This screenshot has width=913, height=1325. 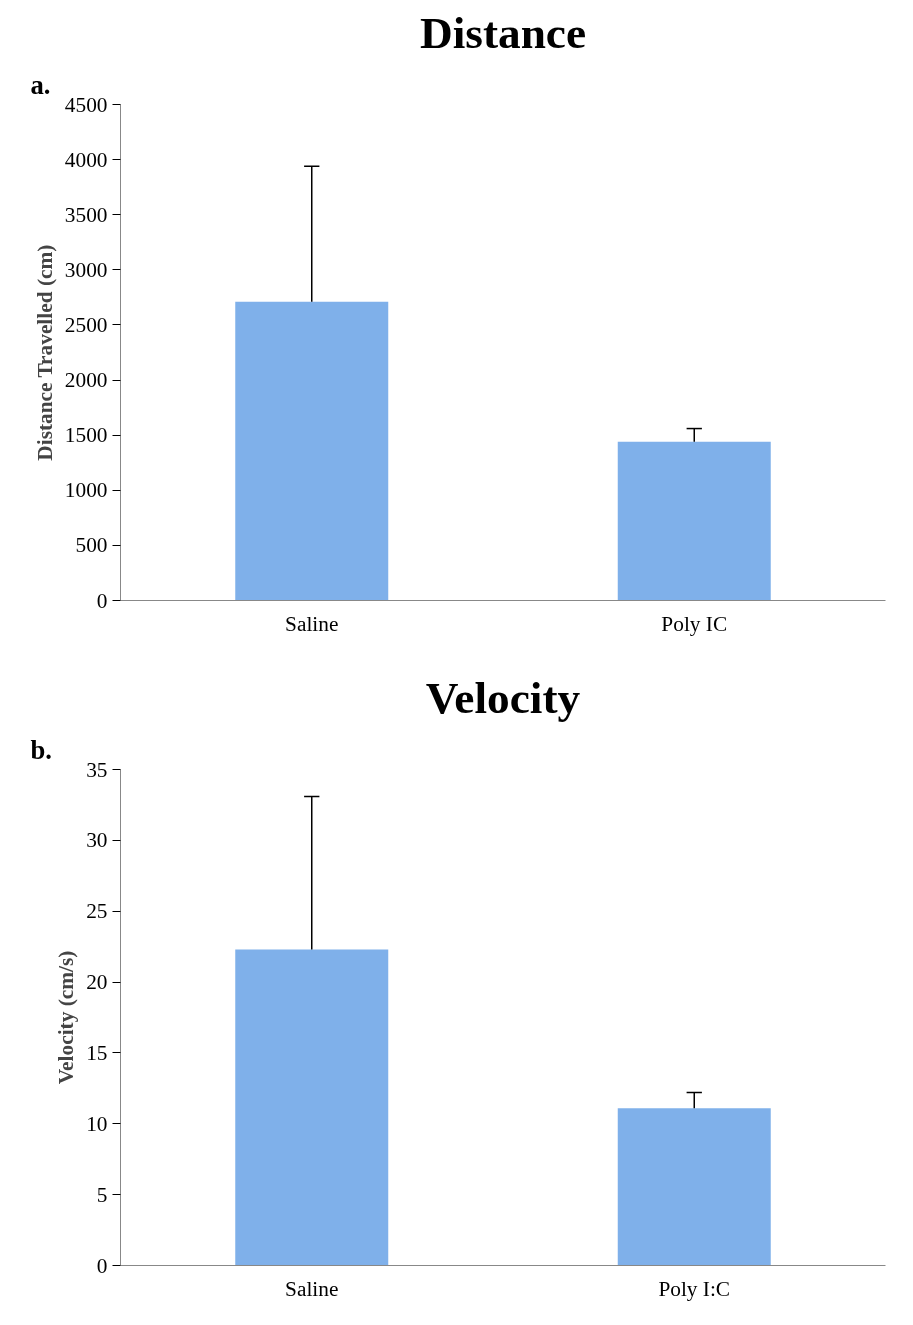 I want to click on y-tick-label: 10, so click(x=97, y=1123).